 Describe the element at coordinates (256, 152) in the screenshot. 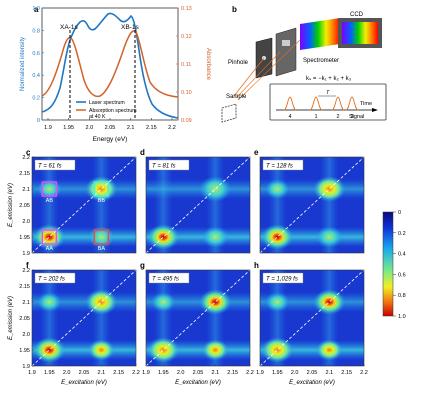

I see `map-panel-letter: e` at that location.